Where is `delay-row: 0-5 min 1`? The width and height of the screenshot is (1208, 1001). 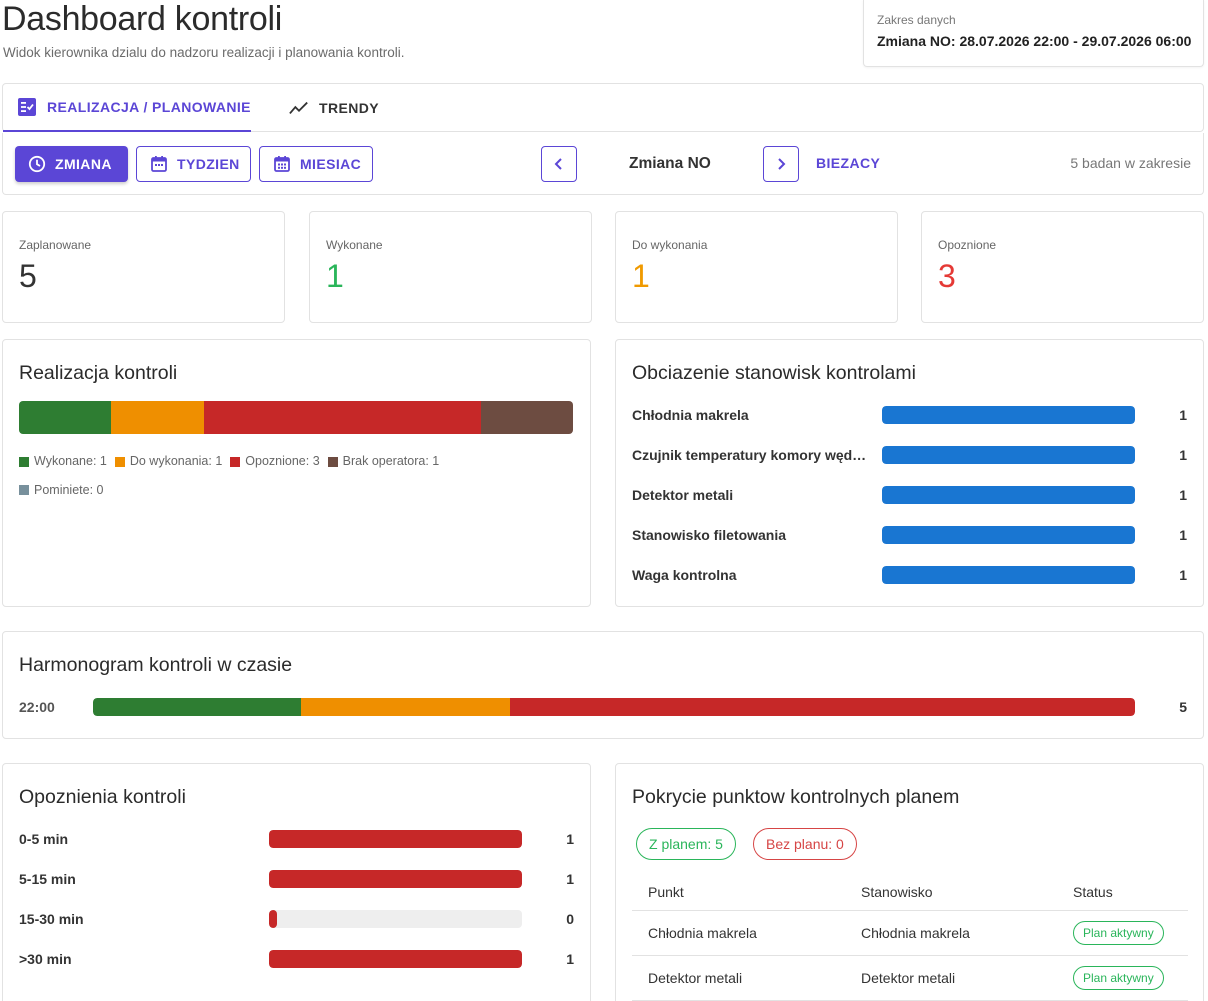
delay-row: 0-5 min 1 is located at coordinates (299, 840).